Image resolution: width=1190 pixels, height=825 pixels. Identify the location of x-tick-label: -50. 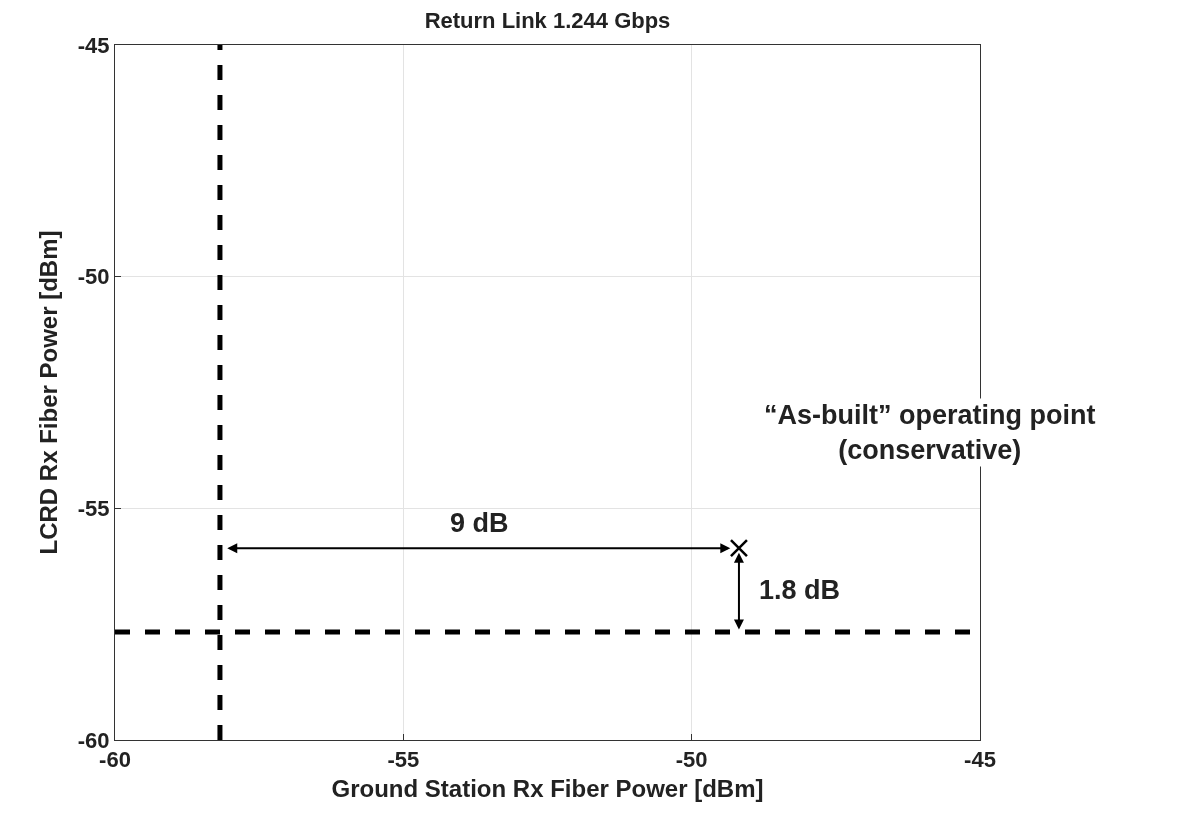
(691, 760).